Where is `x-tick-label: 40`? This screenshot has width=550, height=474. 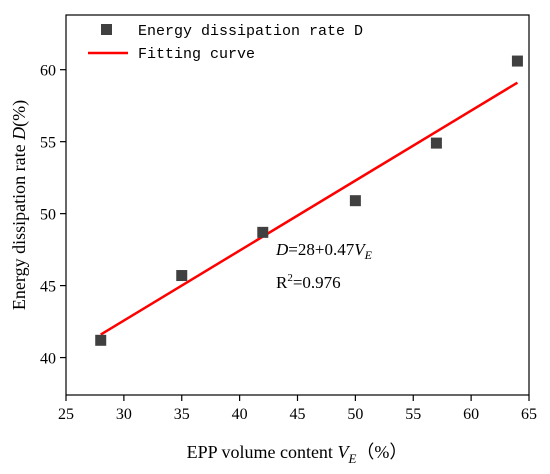
x-tick-label: 40 is located at coordinates (240, 414).